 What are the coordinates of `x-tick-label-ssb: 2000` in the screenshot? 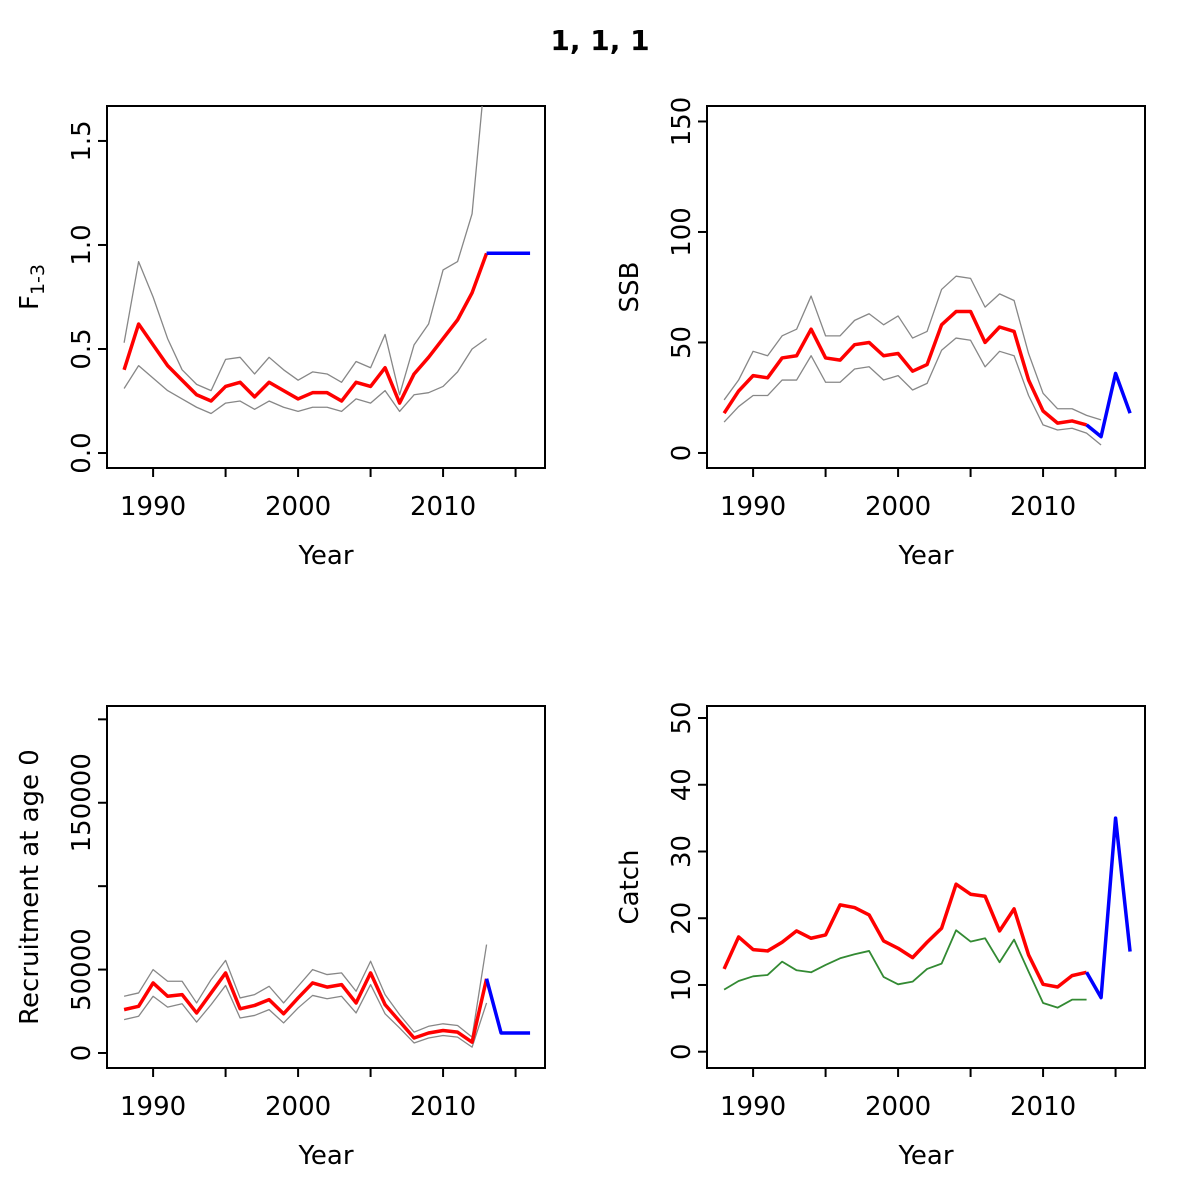 It's located at (898, 507).